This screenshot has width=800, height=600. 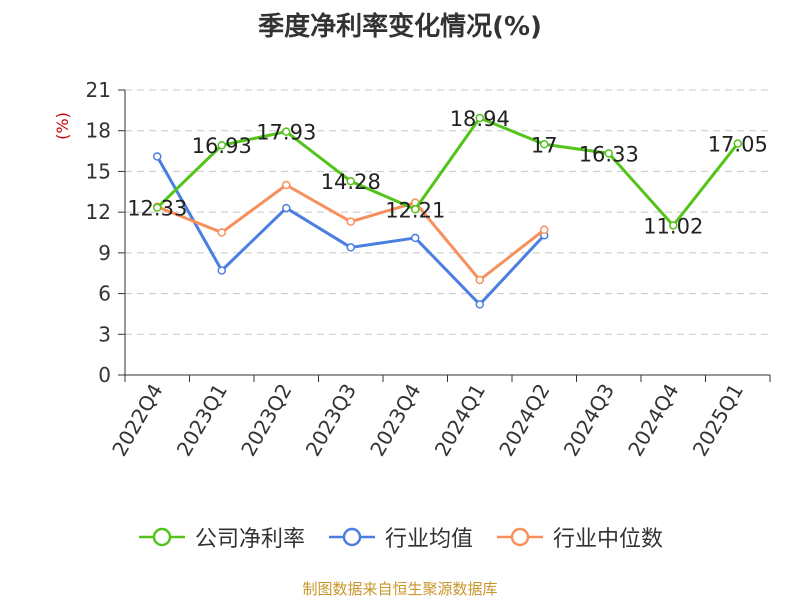 I want to click on legend-label: 行业中位数, so click(x=608, y=539).